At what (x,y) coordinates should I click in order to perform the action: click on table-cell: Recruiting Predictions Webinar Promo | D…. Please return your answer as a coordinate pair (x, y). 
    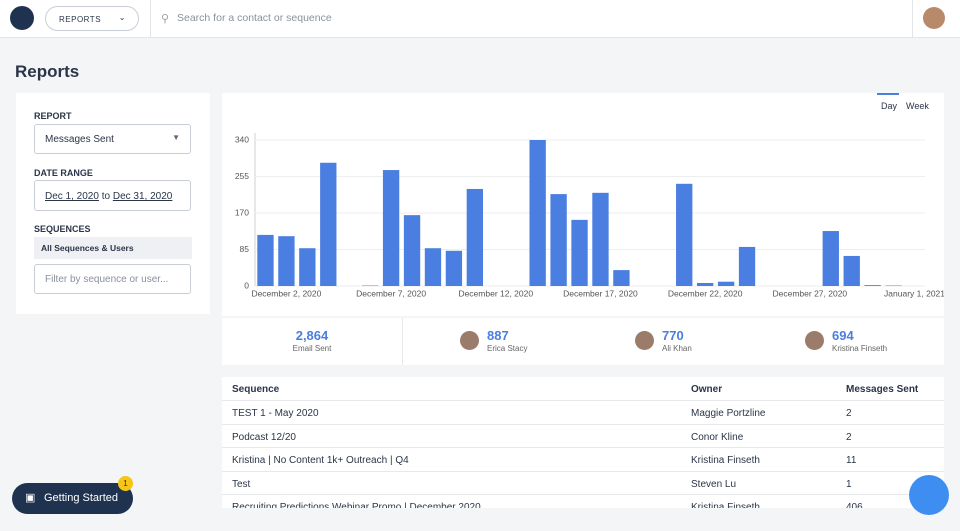
    Looking at the image, I should click on (356, 505).